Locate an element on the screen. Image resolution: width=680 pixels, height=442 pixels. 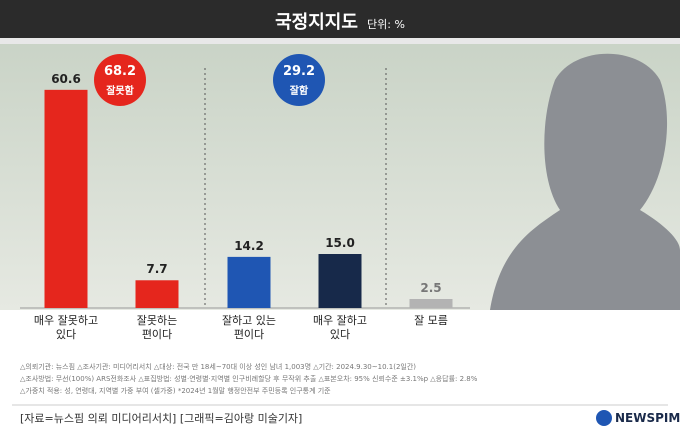
header-bar is located at coordinates (340, 19).